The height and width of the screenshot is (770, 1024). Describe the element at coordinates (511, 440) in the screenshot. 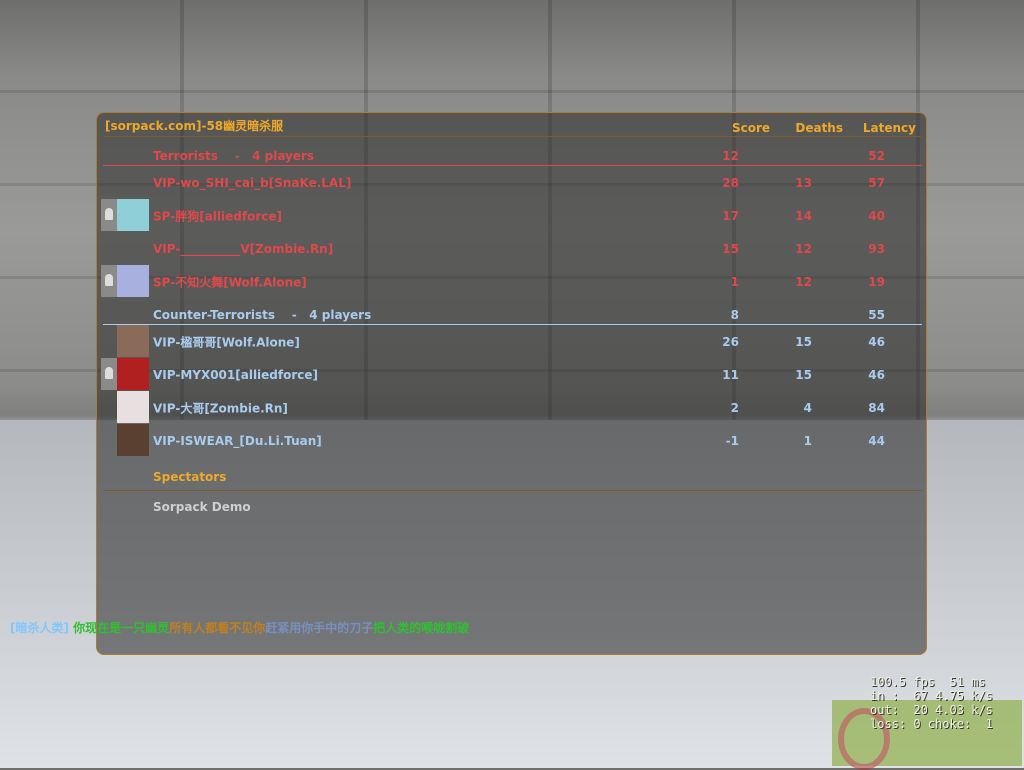

I see `player-row: VIP-ISWEAR_[Du.Li.Tuan] -1 1 44` at that location.